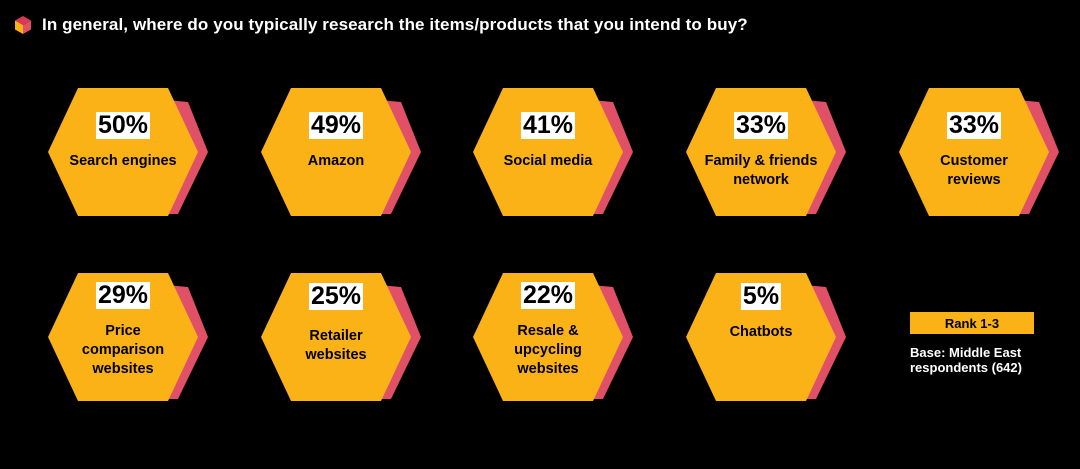  I want to click on base-note-line: Base: Middle East, so click(966, 352).